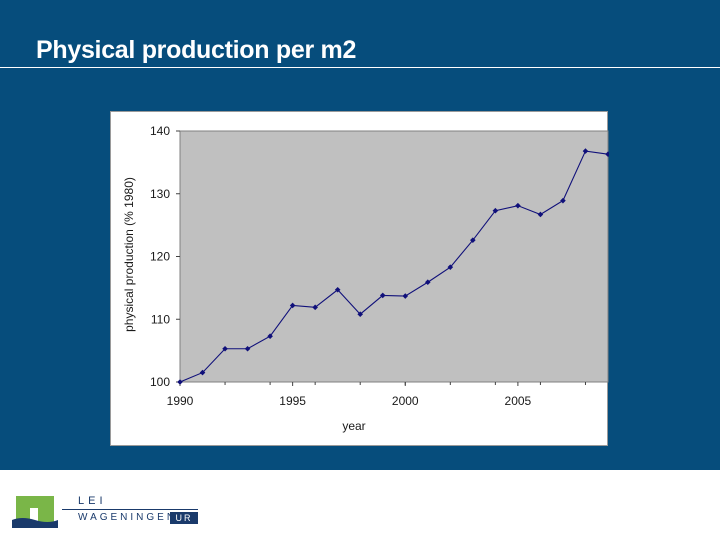  What do you see at coordinates (360, 67) in the screenshot?
I see `title-divider` at bounding box center [360, 67].